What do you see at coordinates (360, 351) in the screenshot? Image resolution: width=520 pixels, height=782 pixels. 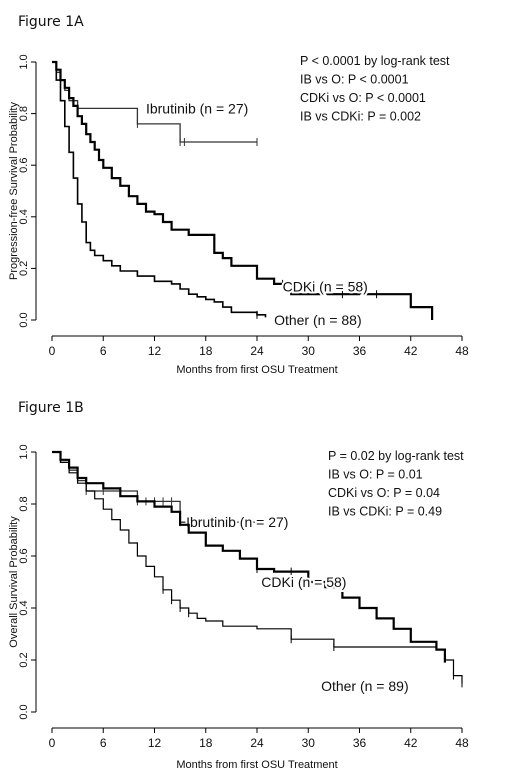 I see `pfs-x-tick-label: 36` at bounding box center [360, 351].